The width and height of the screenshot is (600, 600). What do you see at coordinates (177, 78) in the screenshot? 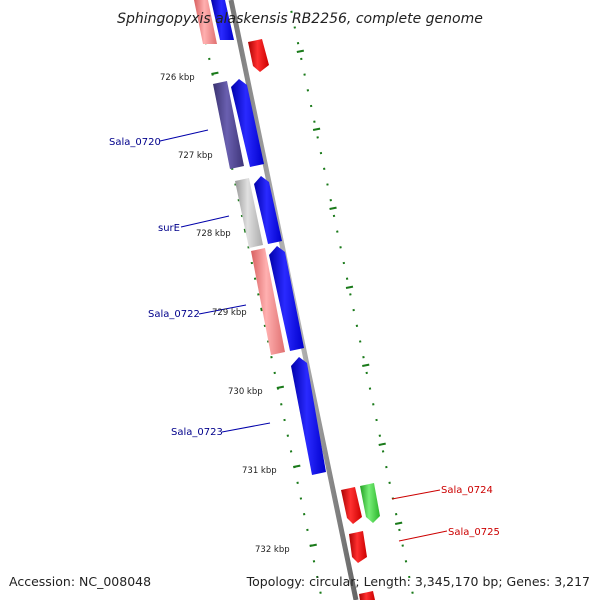
I see `kbp-label-726: 726 kbp` at bounding box center [177, 78].